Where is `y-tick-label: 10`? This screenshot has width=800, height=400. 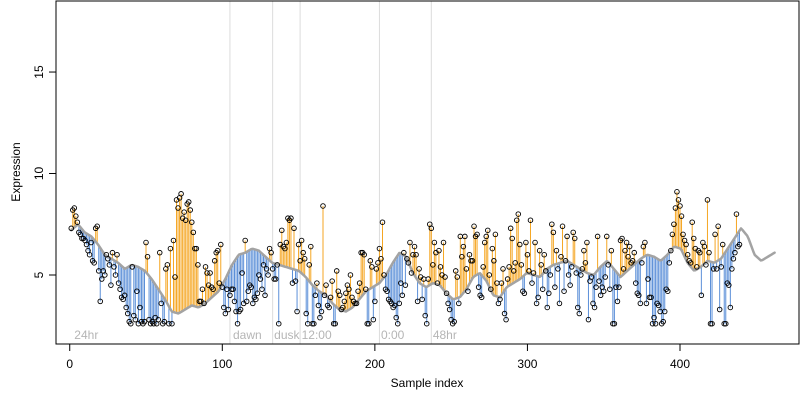
y-tick-label: 10 is located at coordinates (39, 174).